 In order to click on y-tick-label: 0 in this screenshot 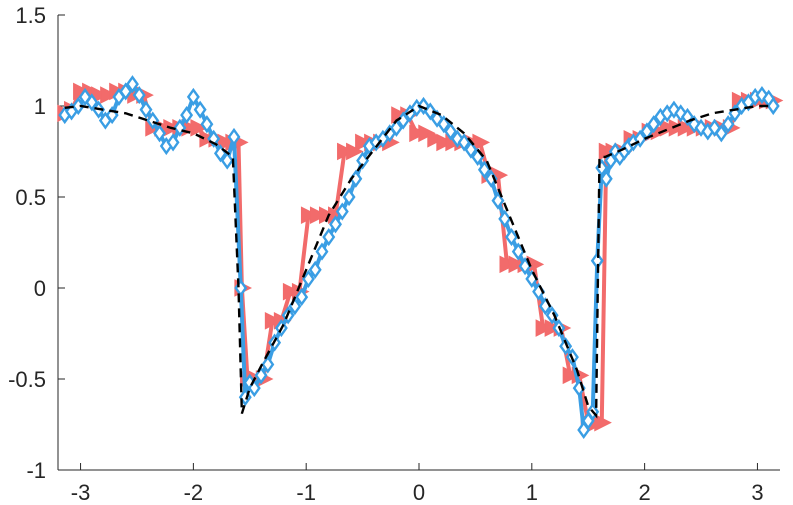, I will do `click(40, 288)`.